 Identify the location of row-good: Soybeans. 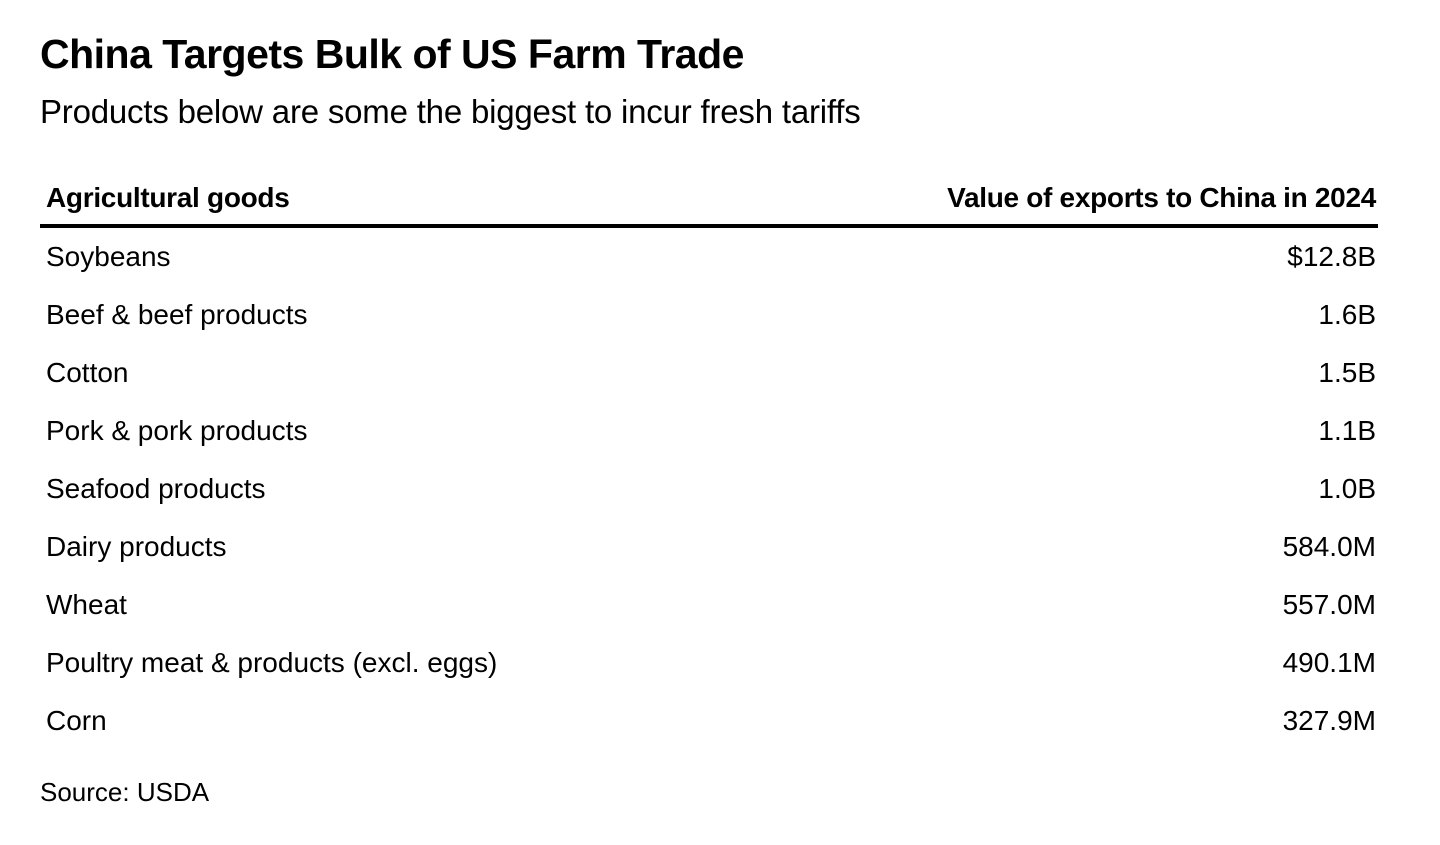
(108, 256).